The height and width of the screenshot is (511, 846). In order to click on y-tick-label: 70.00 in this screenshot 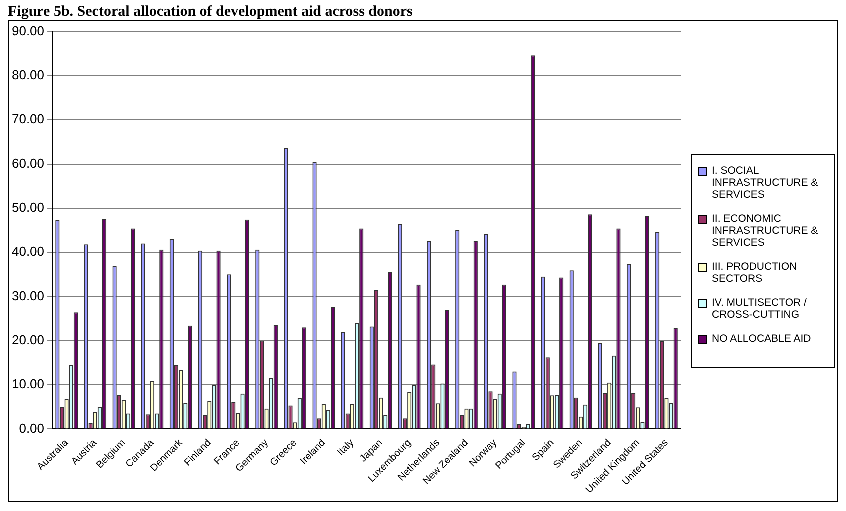, I will do `click(28, 119)`.